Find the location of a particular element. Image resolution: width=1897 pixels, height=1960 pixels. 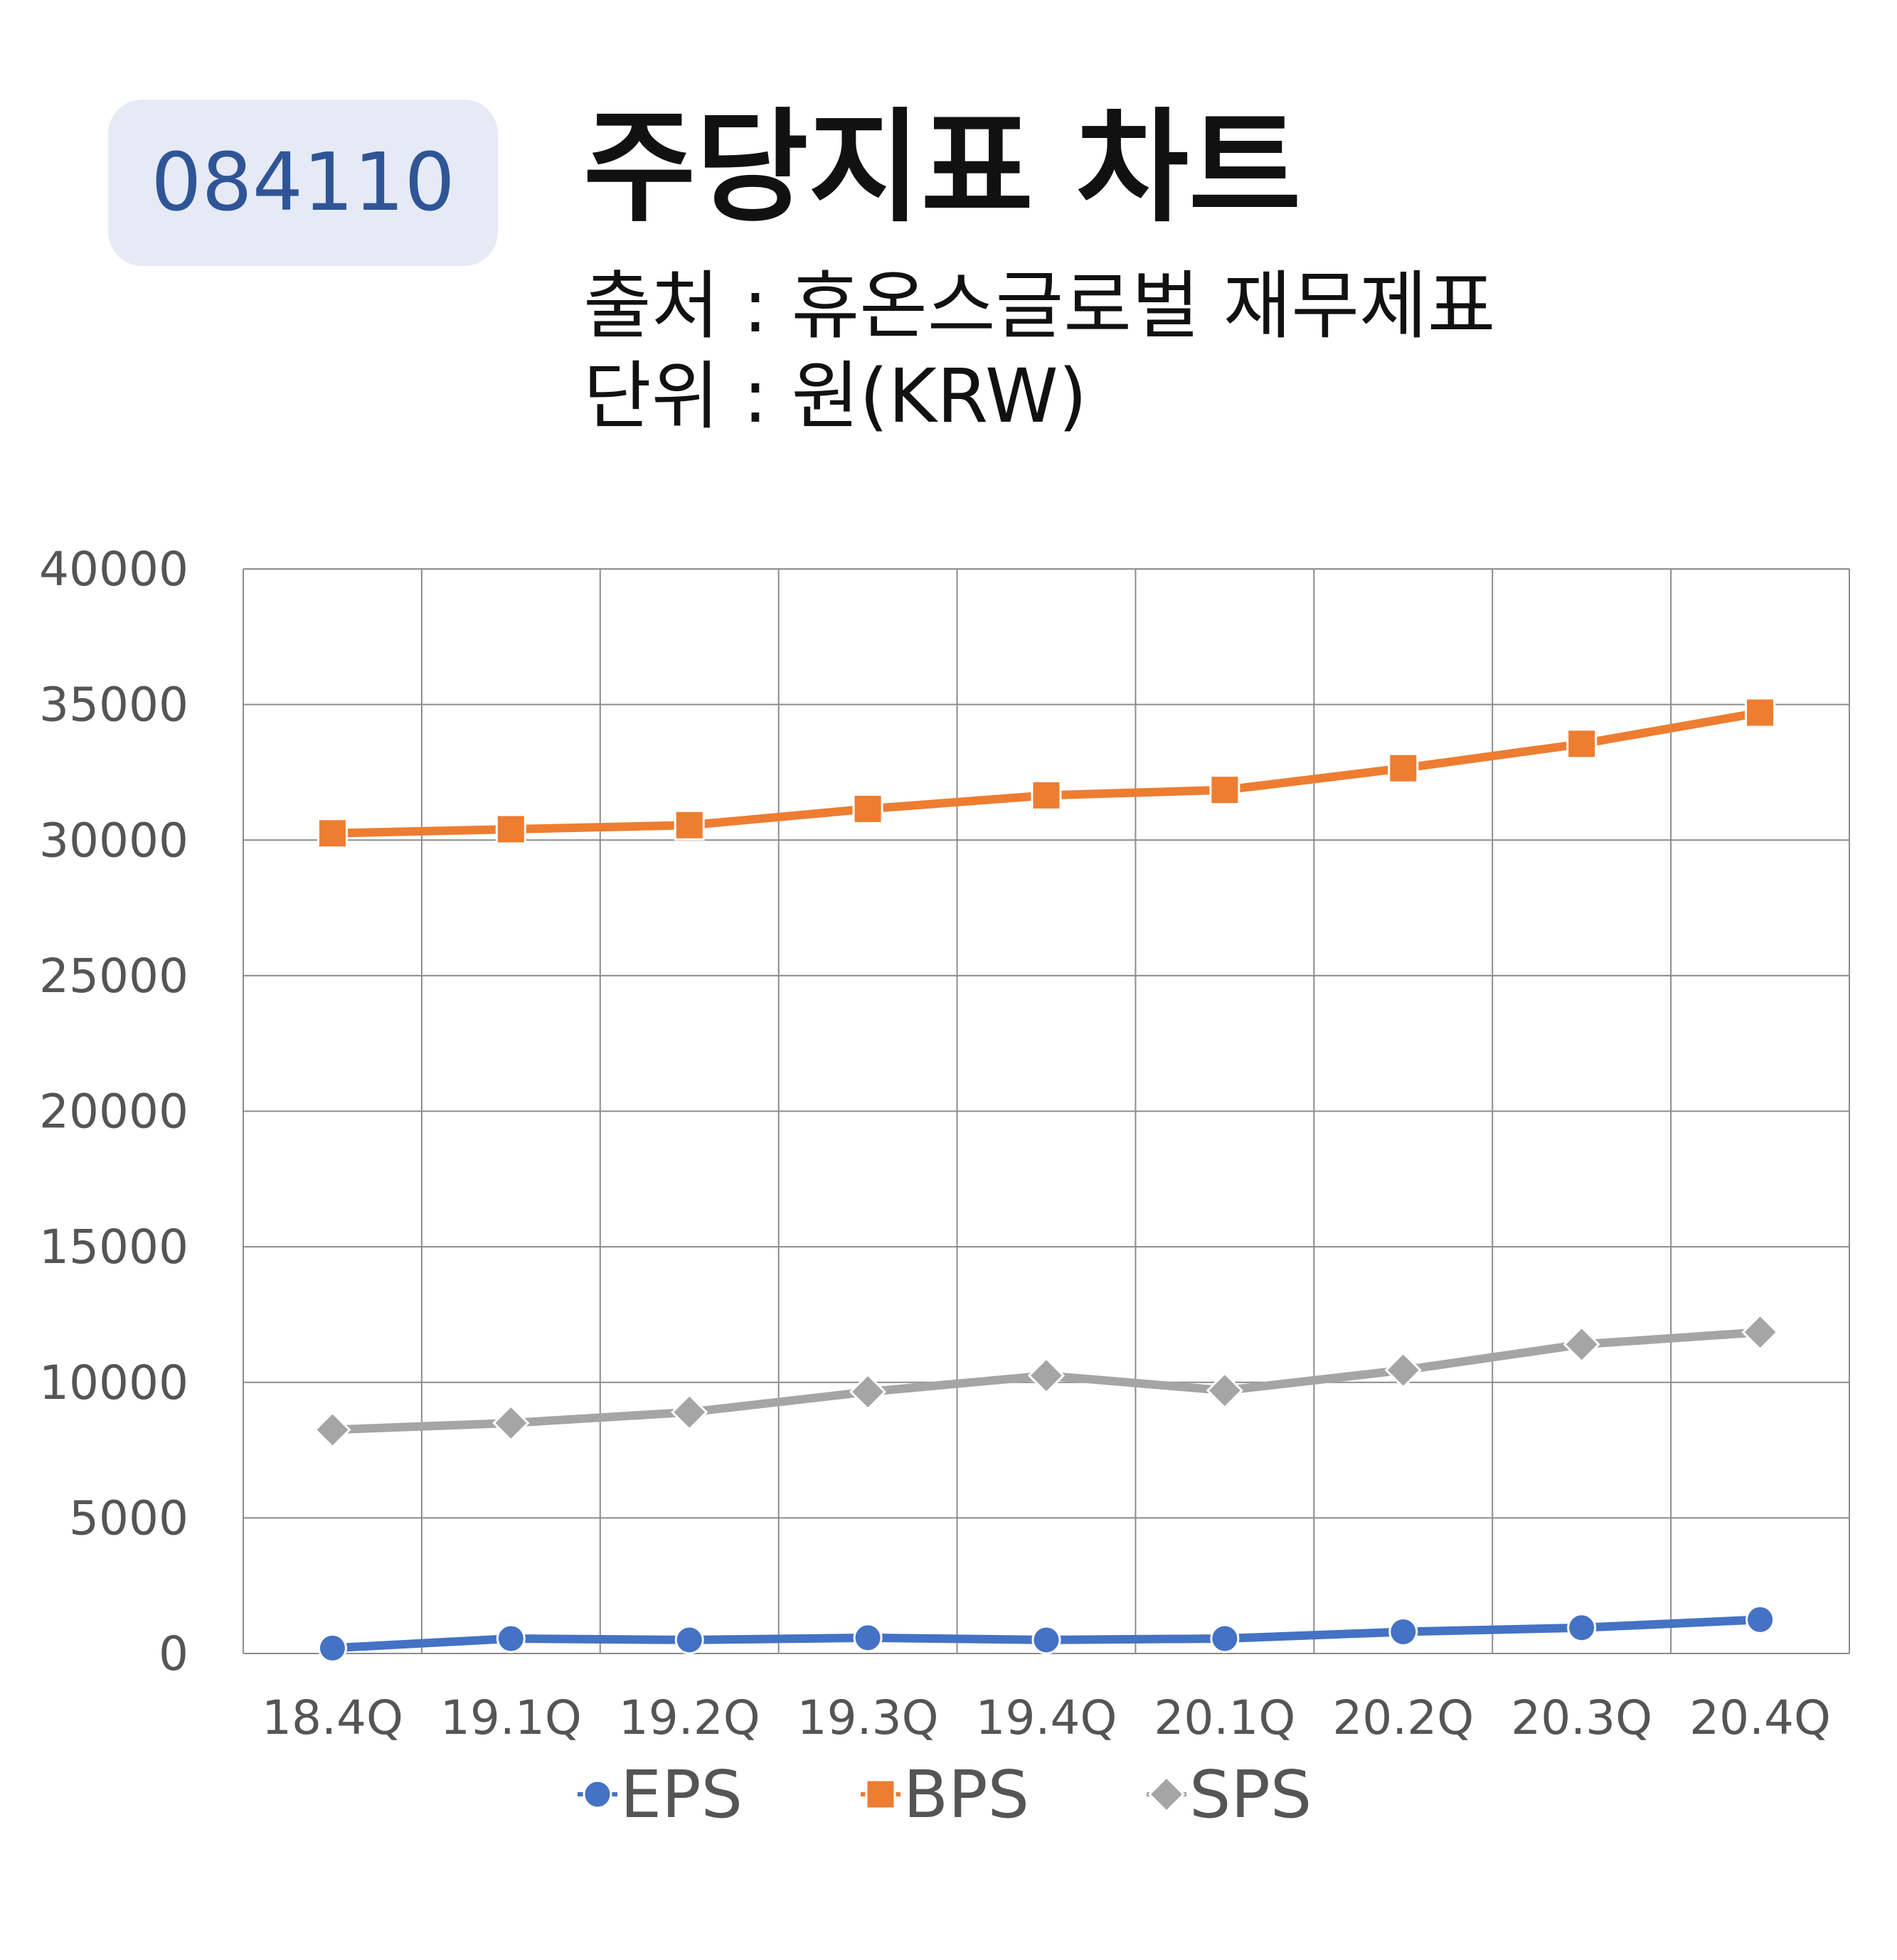

y-tick-label: 20000 is located at coordinates (113, 1112).